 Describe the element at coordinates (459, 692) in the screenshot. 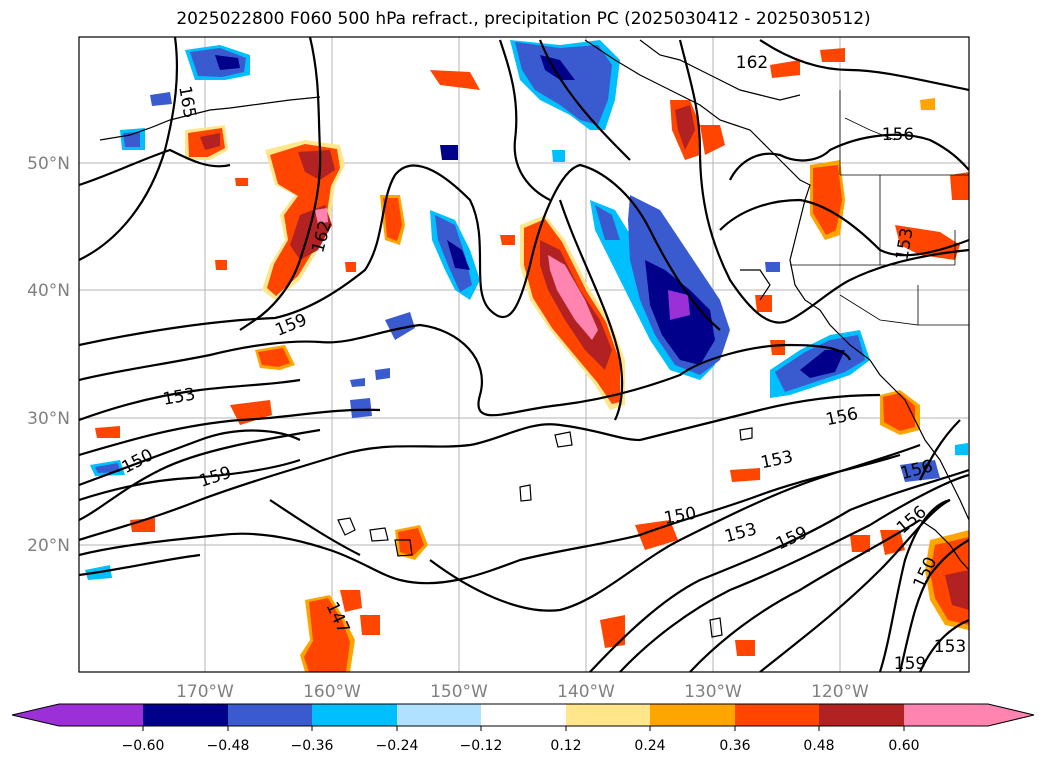

I see `lon-label: 150°W` at that location.